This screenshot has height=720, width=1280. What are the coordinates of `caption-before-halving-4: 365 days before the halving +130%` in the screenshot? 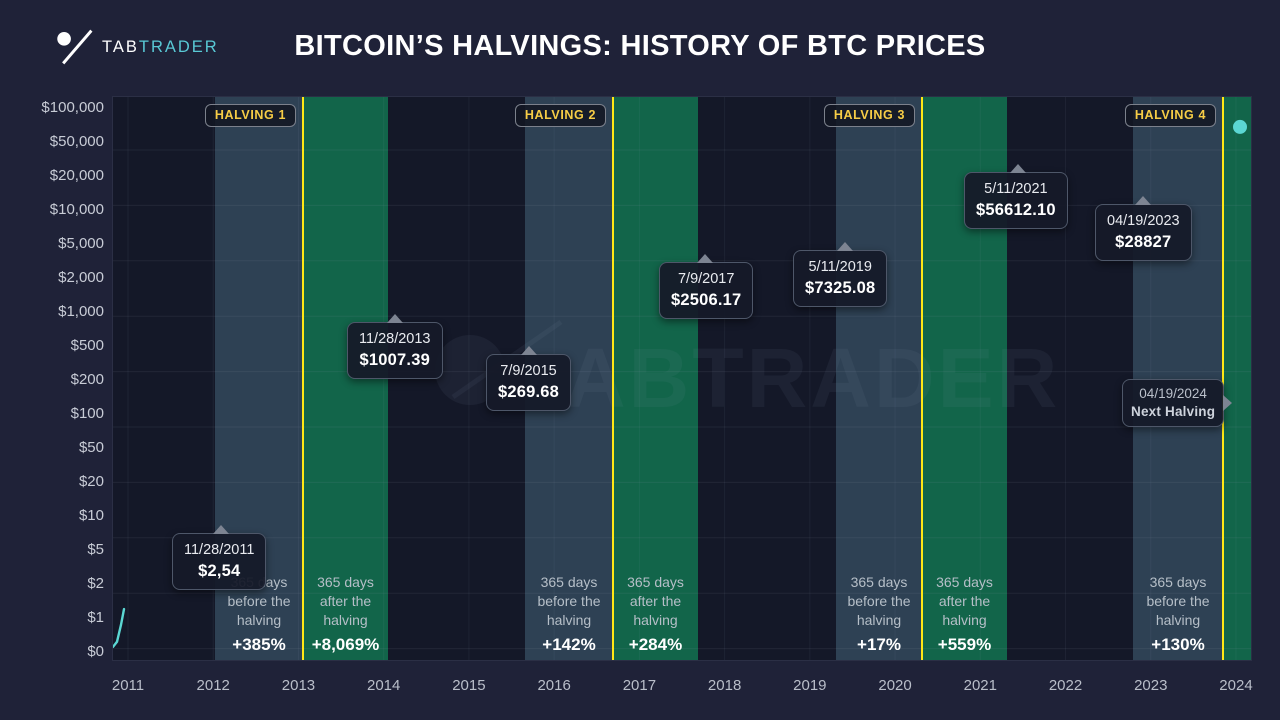 It's located at (1178, 614).